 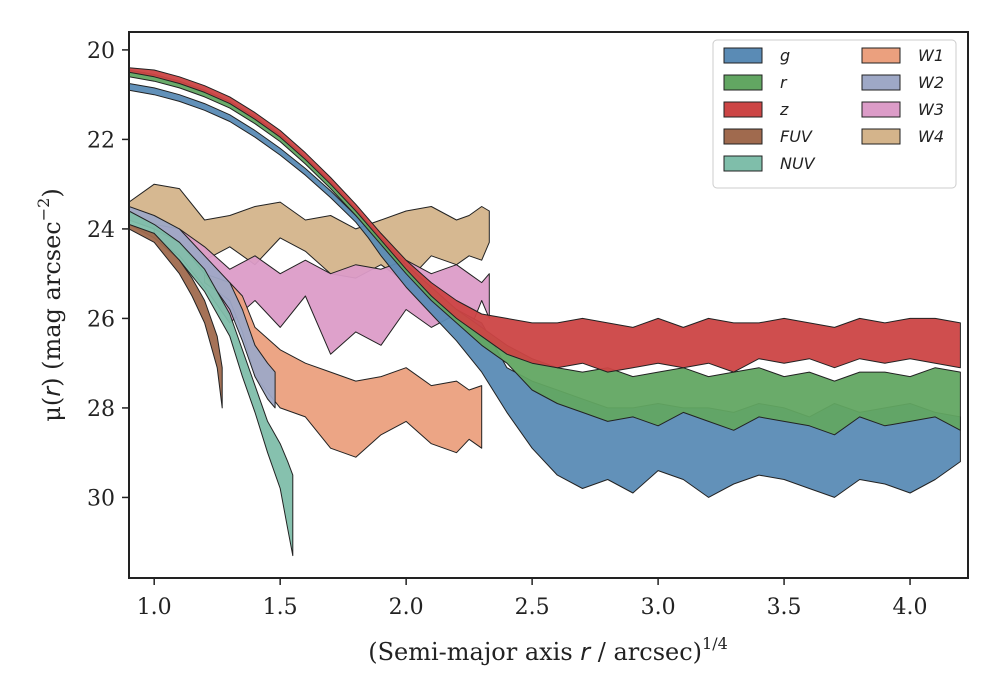 What do you see at coordinates (743, 82) in the screenshot?
I see `legend-swatch-r` at bounding box center [743, 82].